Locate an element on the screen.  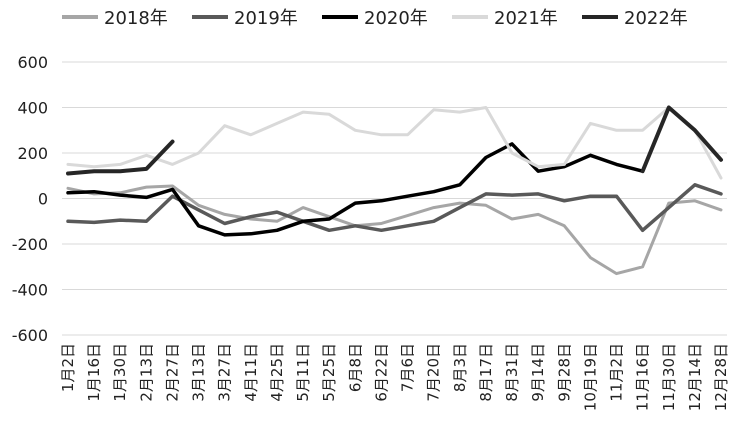
x-tick-label: 6月8日 is located at coordinates (355, 367).